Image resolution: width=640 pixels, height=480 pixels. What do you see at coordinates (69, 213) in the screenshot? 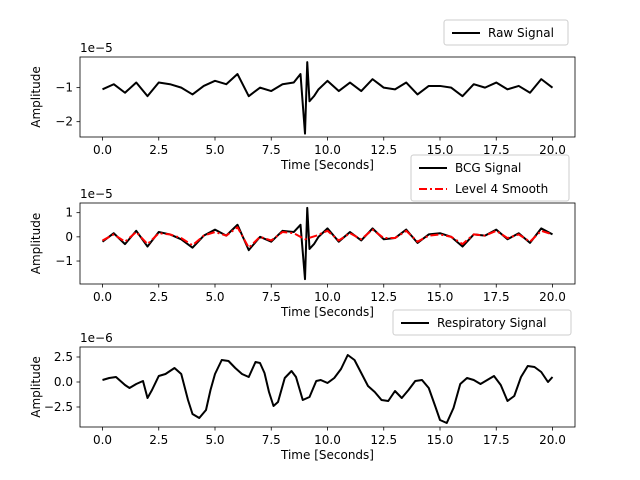
I see `y-tick-label: 1` at bounding box center [69, 213].